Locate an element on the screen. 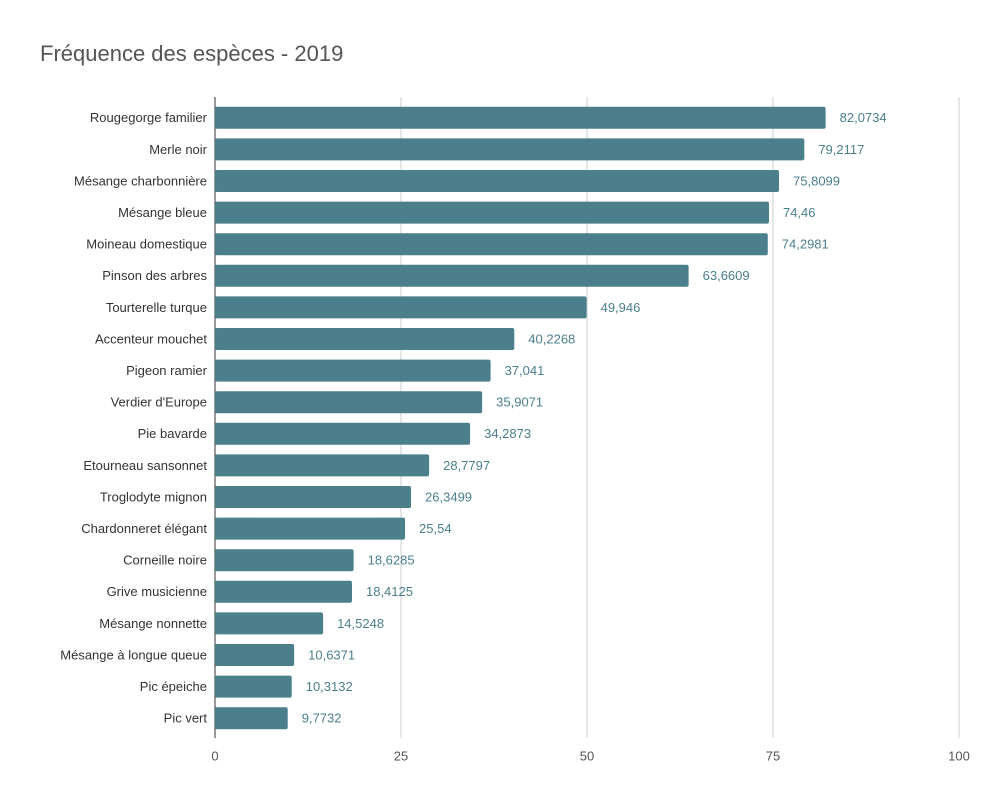  y-tick-label: Grive musicienne is located at coordinates (157, 591).